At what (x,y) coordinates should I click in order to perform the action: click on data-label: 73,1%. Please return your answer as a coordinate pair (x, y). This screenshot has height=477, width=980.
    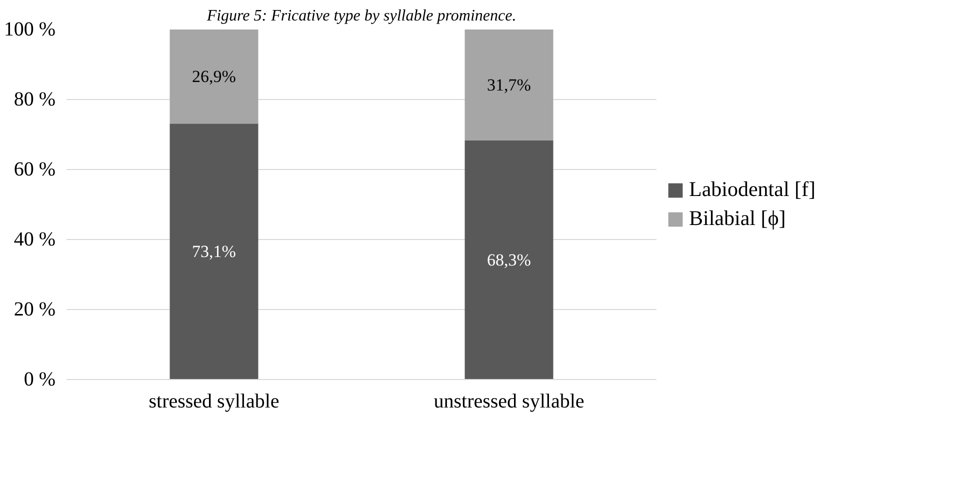
    Looking at the image, I should click on (214, 252).